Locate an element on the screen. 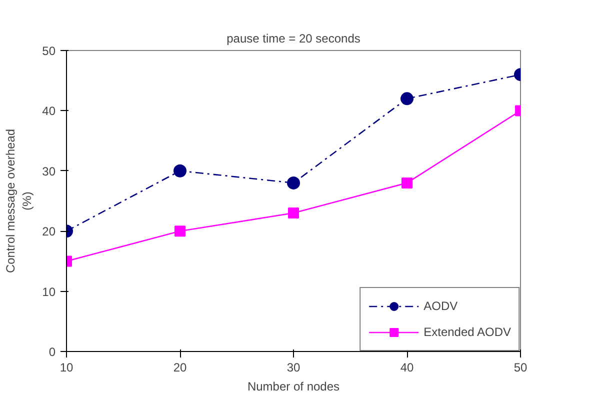 Image resolution: width=590 pixels, height=406 pixels. x-axis-title: Number of nodes is located at coordinates (293, 387).